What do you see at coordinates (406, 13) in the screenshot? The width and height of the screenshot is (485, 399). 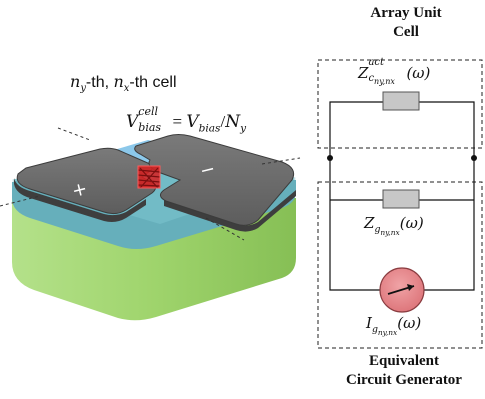 I see `header-line-1: Array Unit` at bounding box center [406, 13].